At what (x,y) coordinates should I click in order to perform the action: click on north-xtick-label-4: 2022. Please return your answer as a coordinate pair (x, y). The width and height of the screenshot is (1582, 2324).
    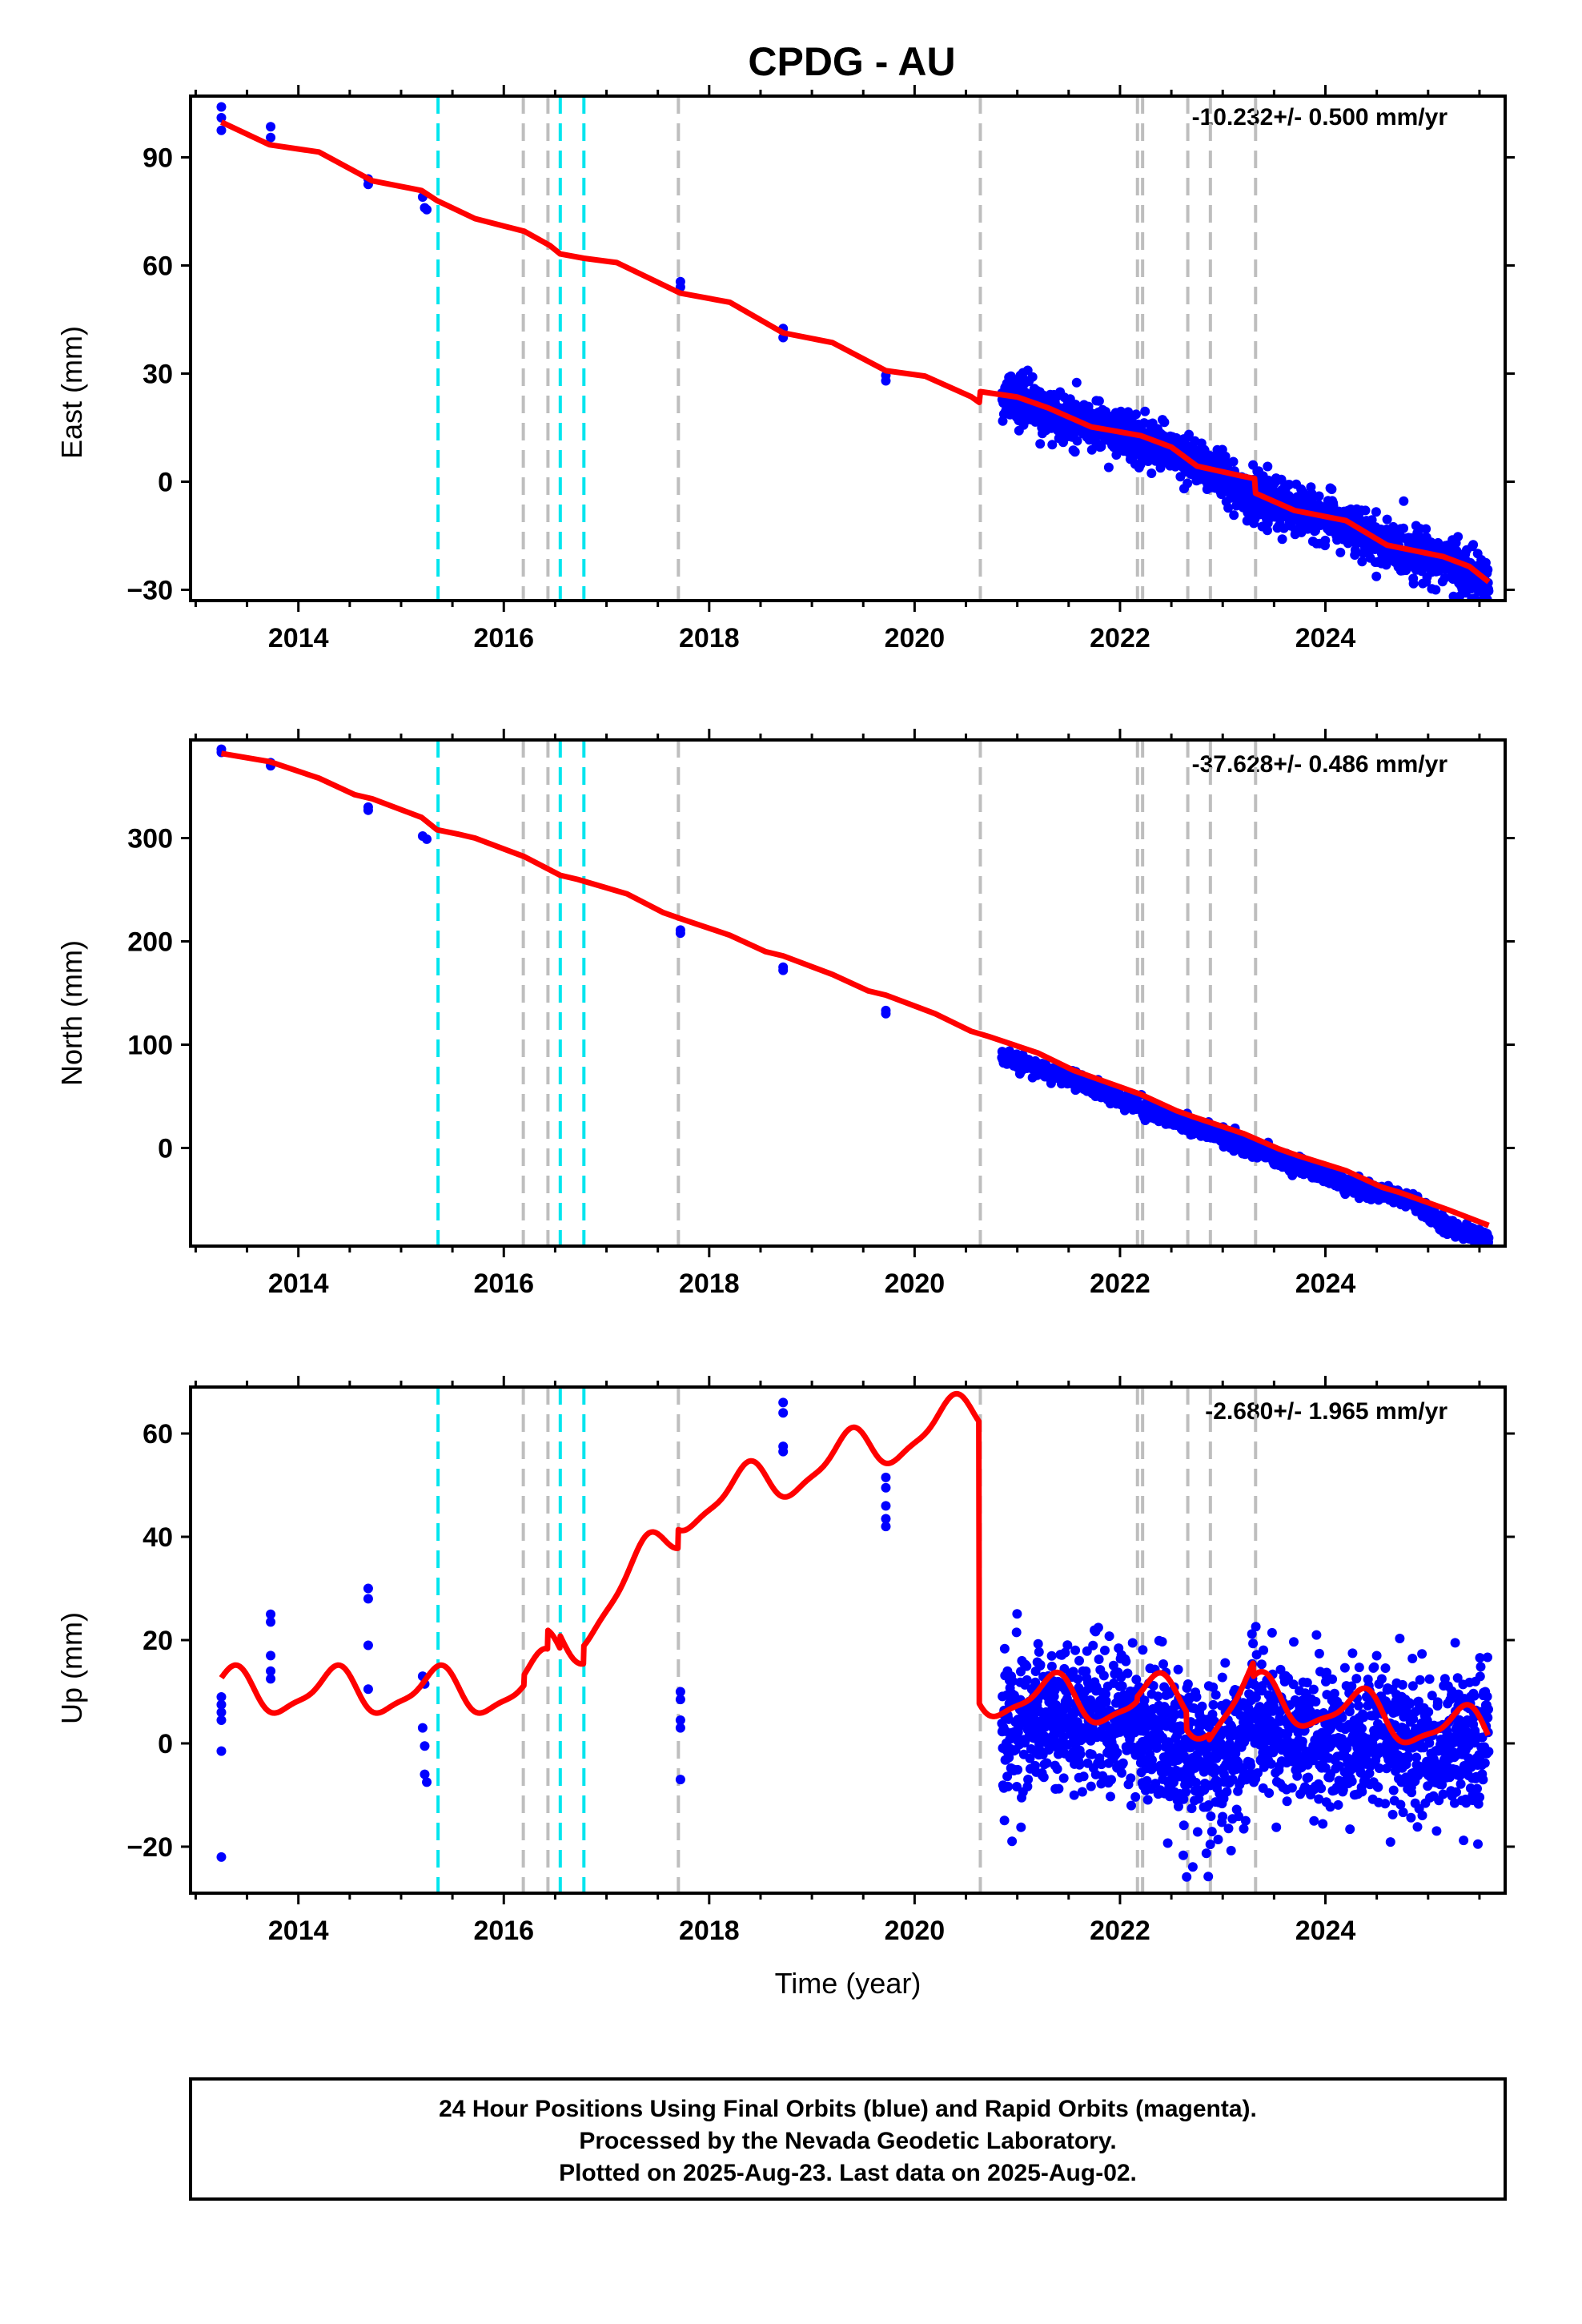
    Looking at the image, I should click on (1120, 1284).